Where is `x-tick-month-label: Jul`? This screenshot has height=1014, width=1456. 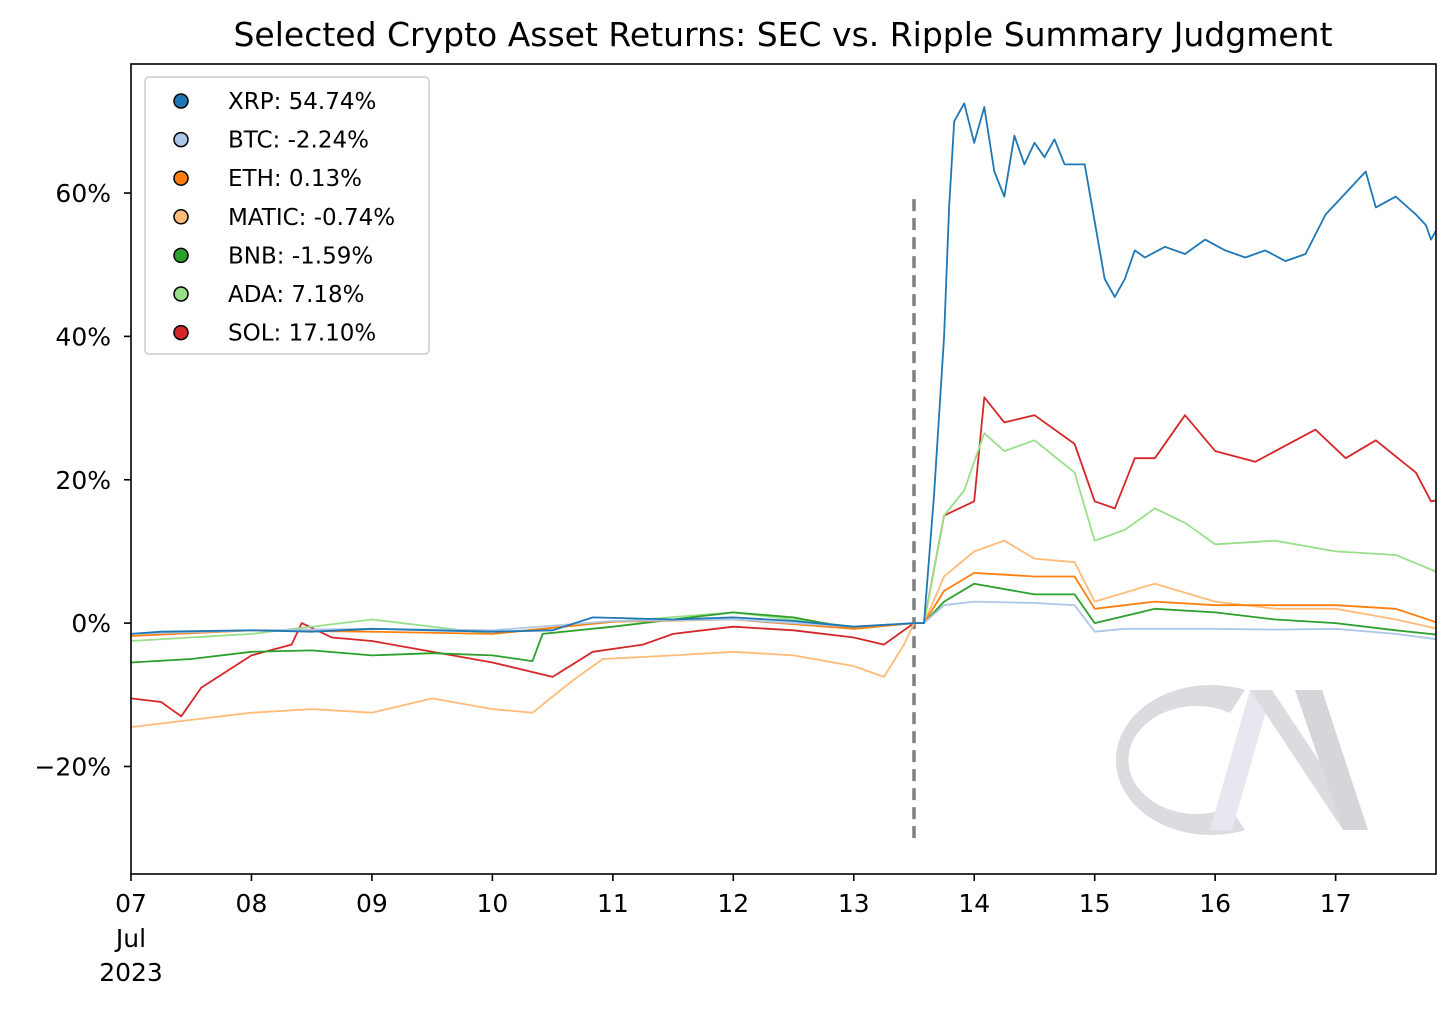 x-tick-month-label: Jul is located at coordinates (130, 938).